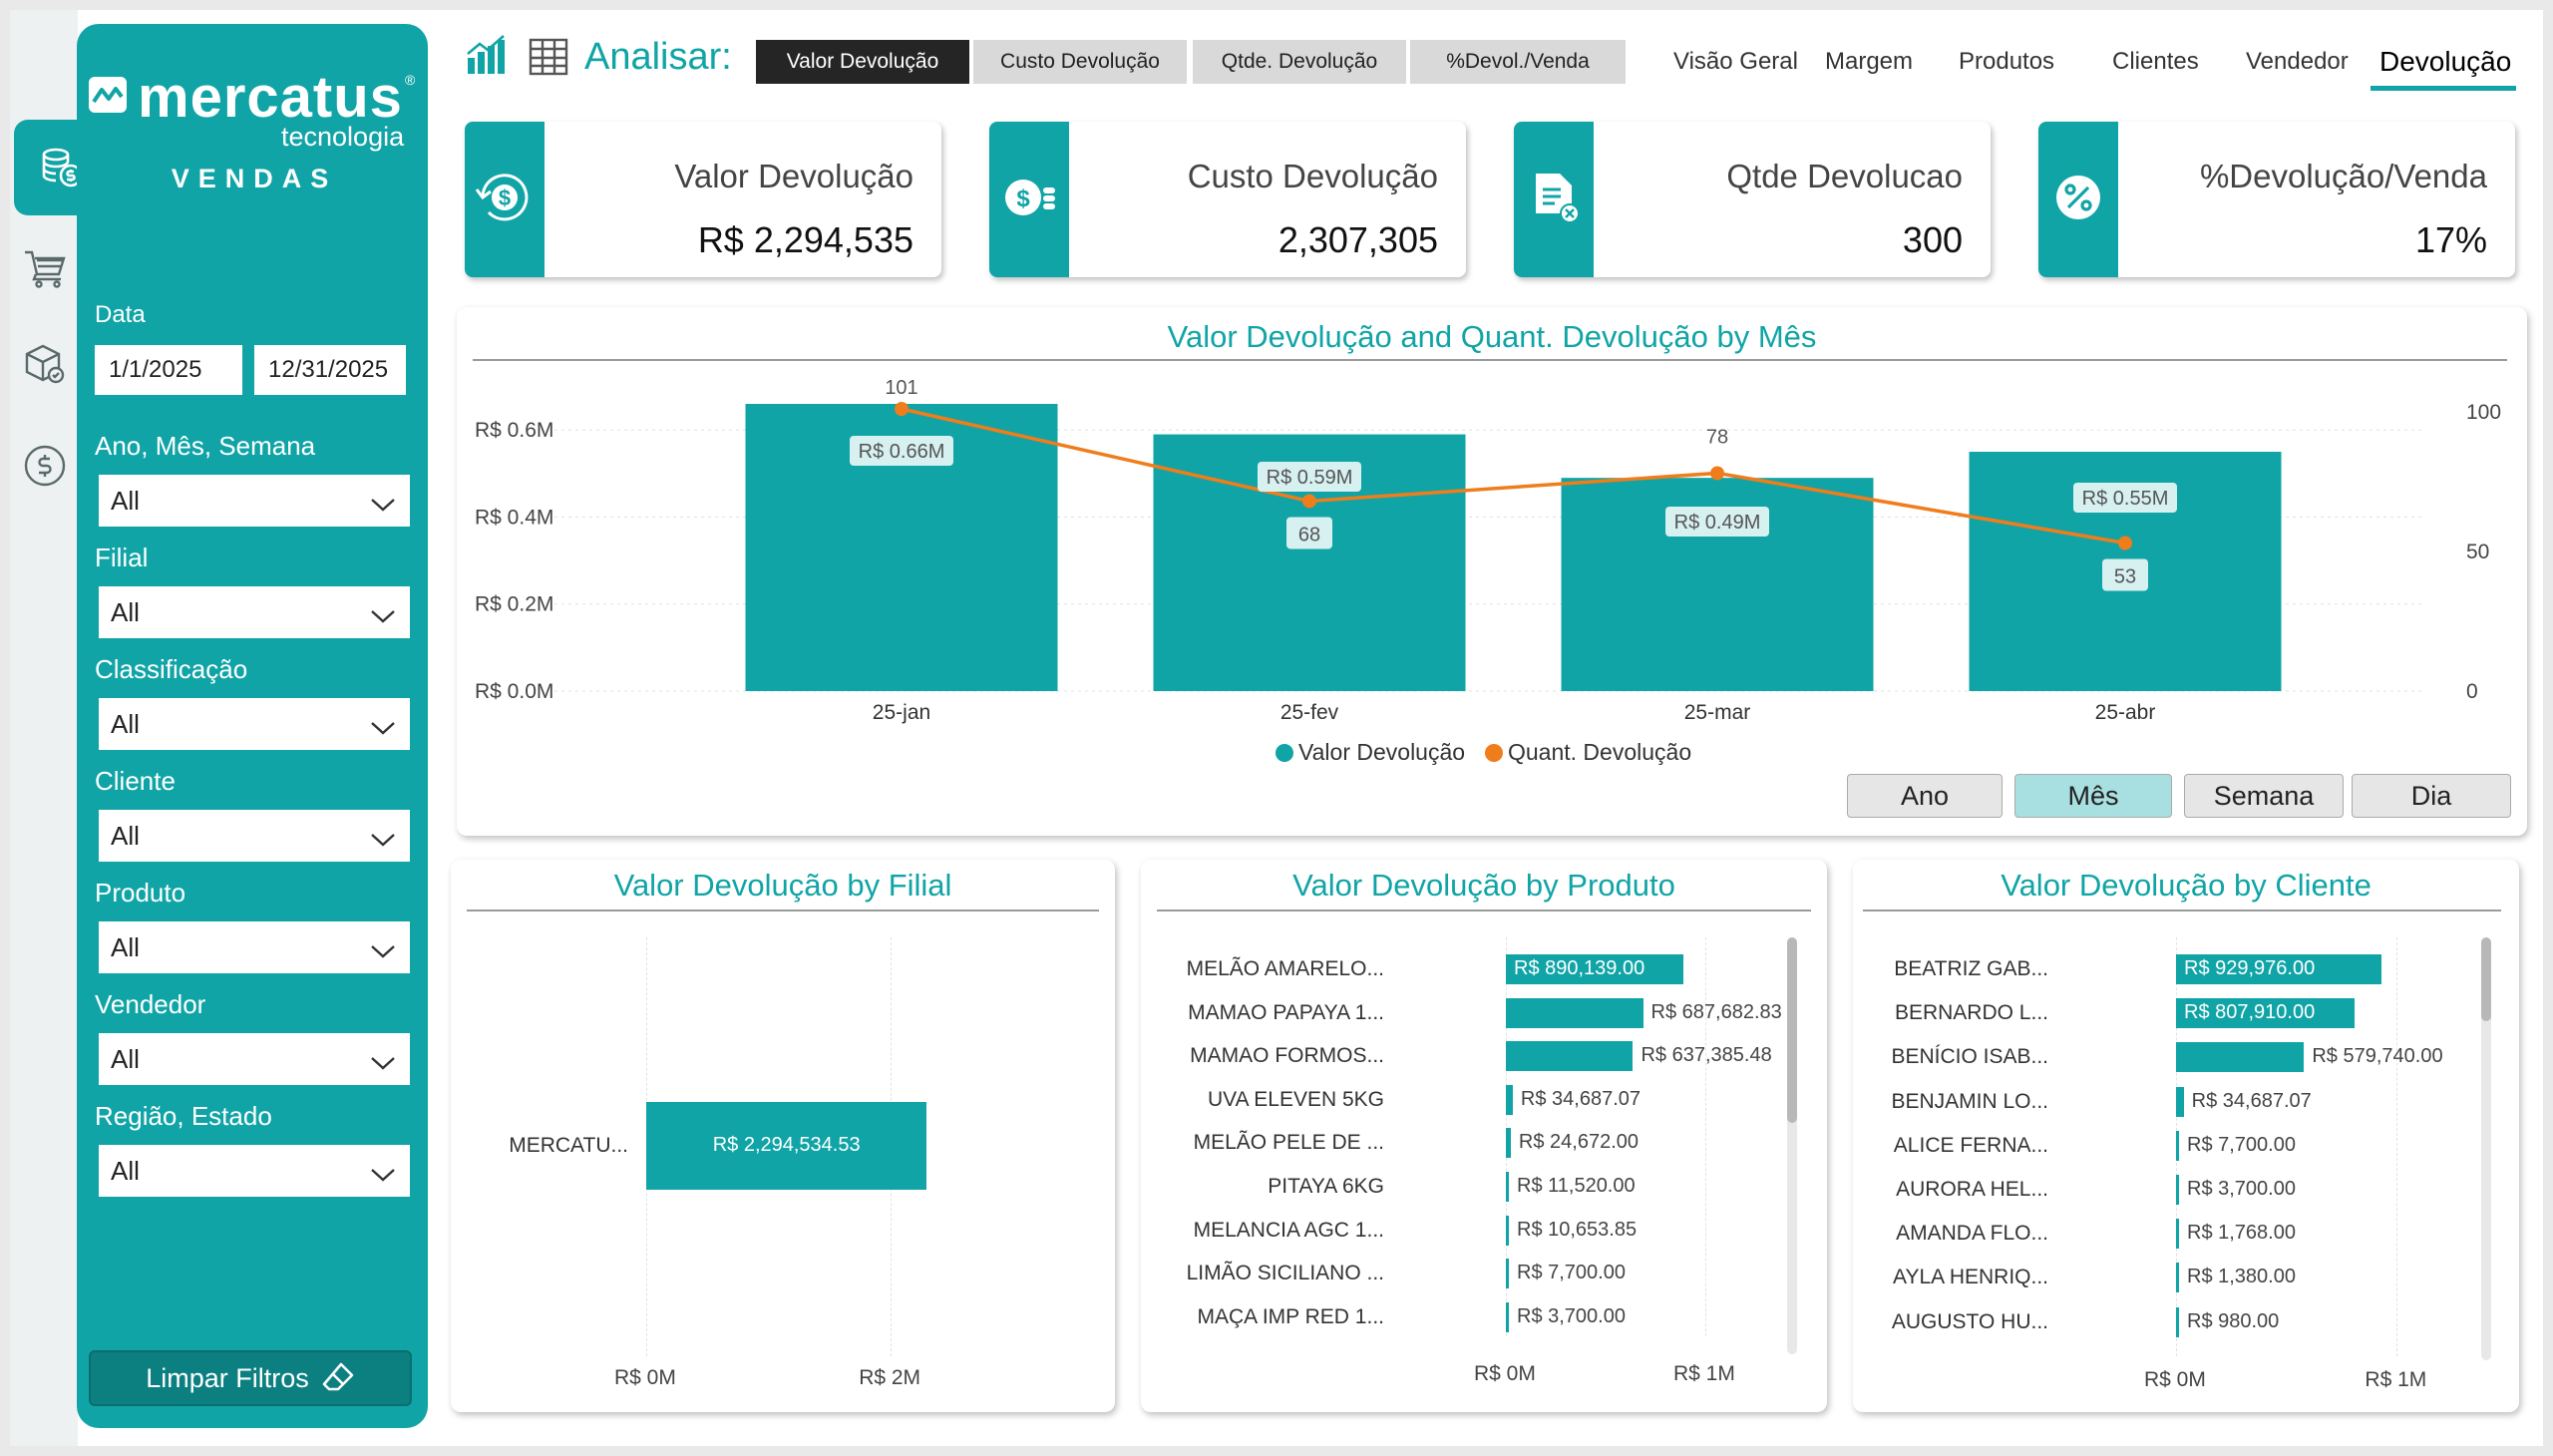 This screenshot has height=1456, width=2553. I want to click on kpi-card: Qtde Devolucao 300, so click(1753, 199).